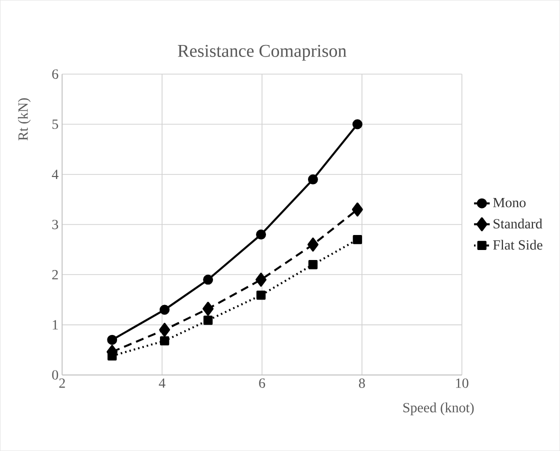 The image size is (560, 451). I want to click on y-axis-title: Rt (kN), so click(24, 119).